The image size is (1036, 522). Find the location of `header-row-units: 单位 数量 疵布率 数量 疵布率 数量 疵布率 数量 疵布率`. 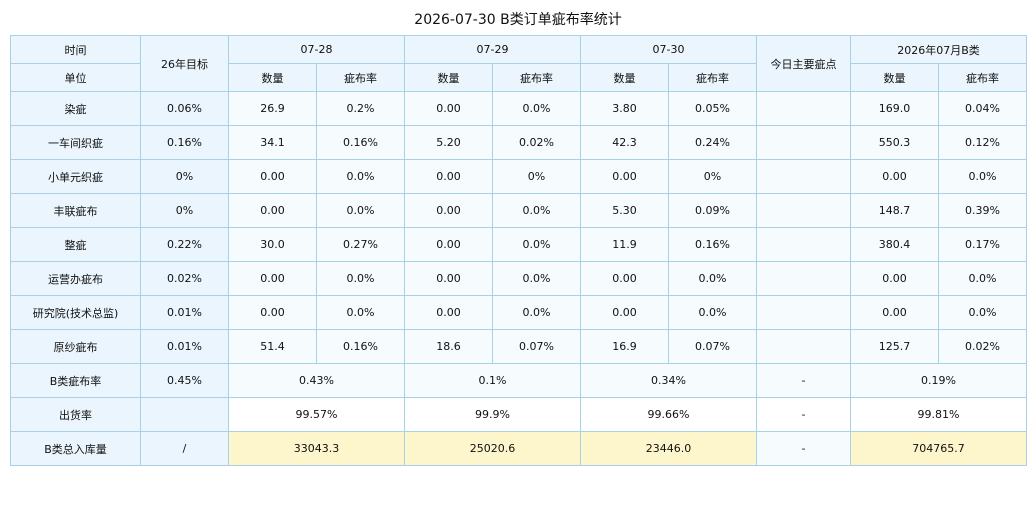

header-row-units: 单位 数量 疵布率 数量 疵布率 数量 疵布率 数量 疵布率 is located at coordinates (518, 77).